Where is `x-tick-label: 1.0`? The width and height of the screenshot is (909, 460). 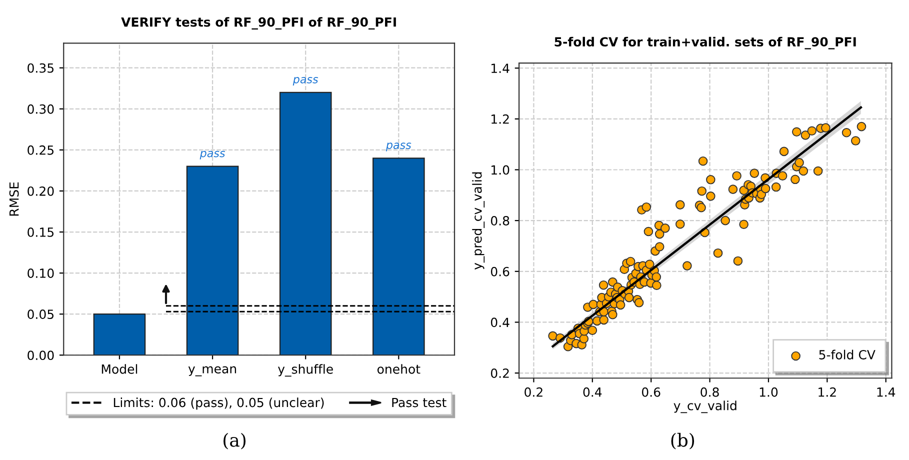 x-tick-label: 1.0 is located at coordinates (769, 392).